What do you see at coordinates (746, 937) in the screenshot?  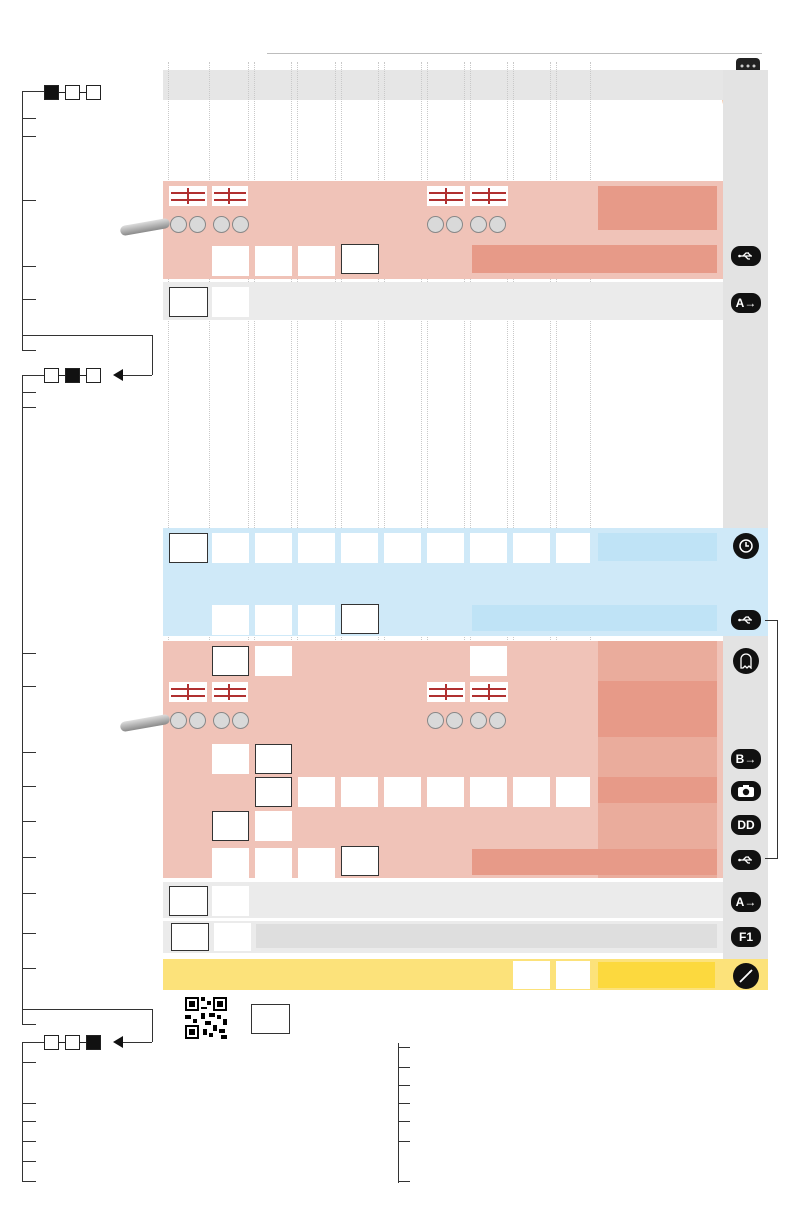 I see `f1-key-icon: F1` at bounding box center [746, 937].